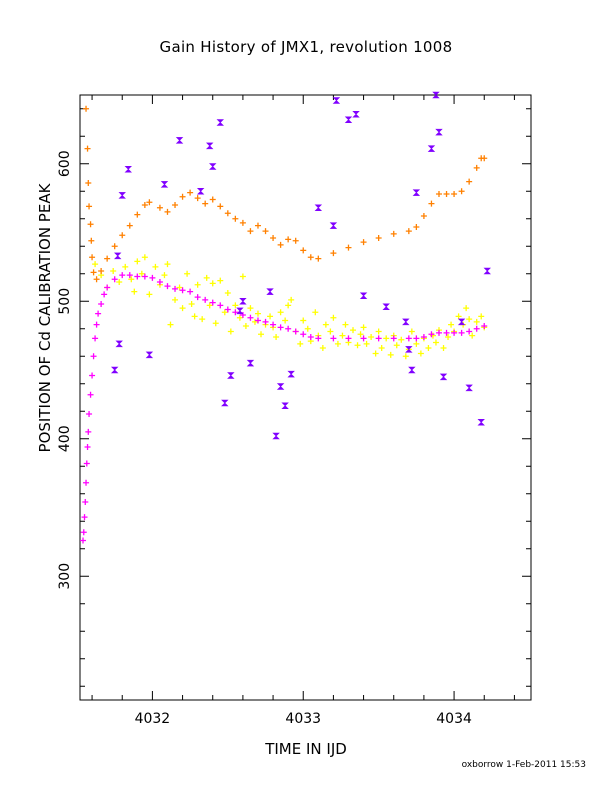 The width and height of the screenshot is (612, 792). Describe the element at coordinates (65, 438) in the screenshot. I see `y-tick-label: 400` at that location.